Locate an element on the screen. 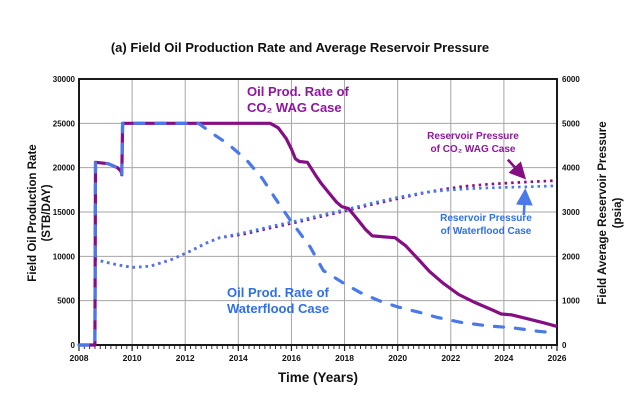 The image size is (640, 400). y-axis-left-title: Field Oil Production Rate (STB/DAY) is located at coordinates (42, 213).